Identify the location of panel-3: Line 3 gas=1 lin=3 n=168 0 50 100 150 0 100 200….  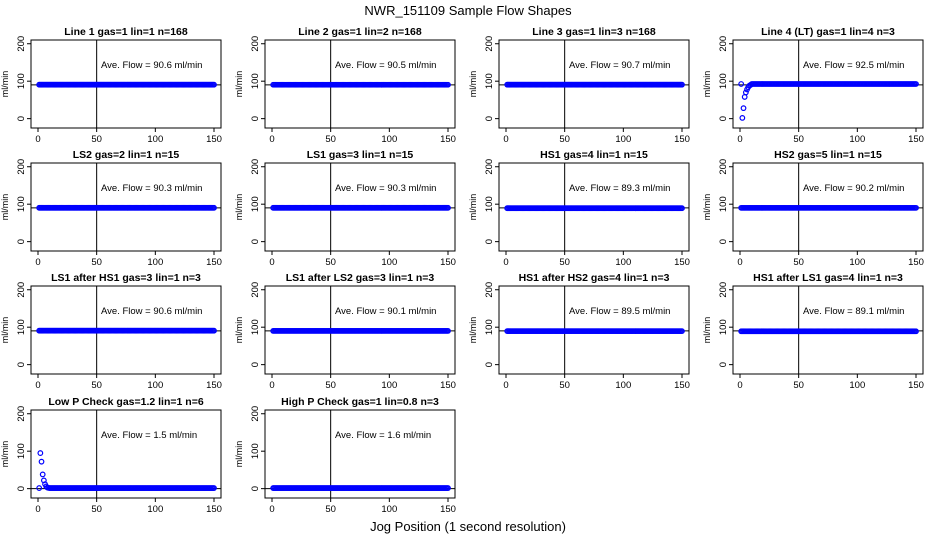
(579, 85).